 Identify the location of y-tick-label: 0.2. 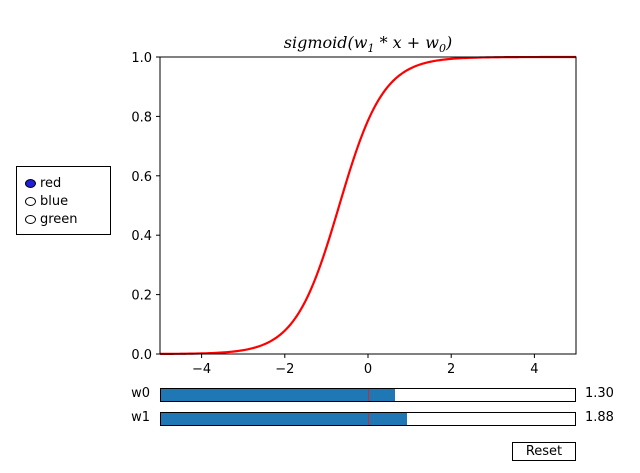
(141, 296).